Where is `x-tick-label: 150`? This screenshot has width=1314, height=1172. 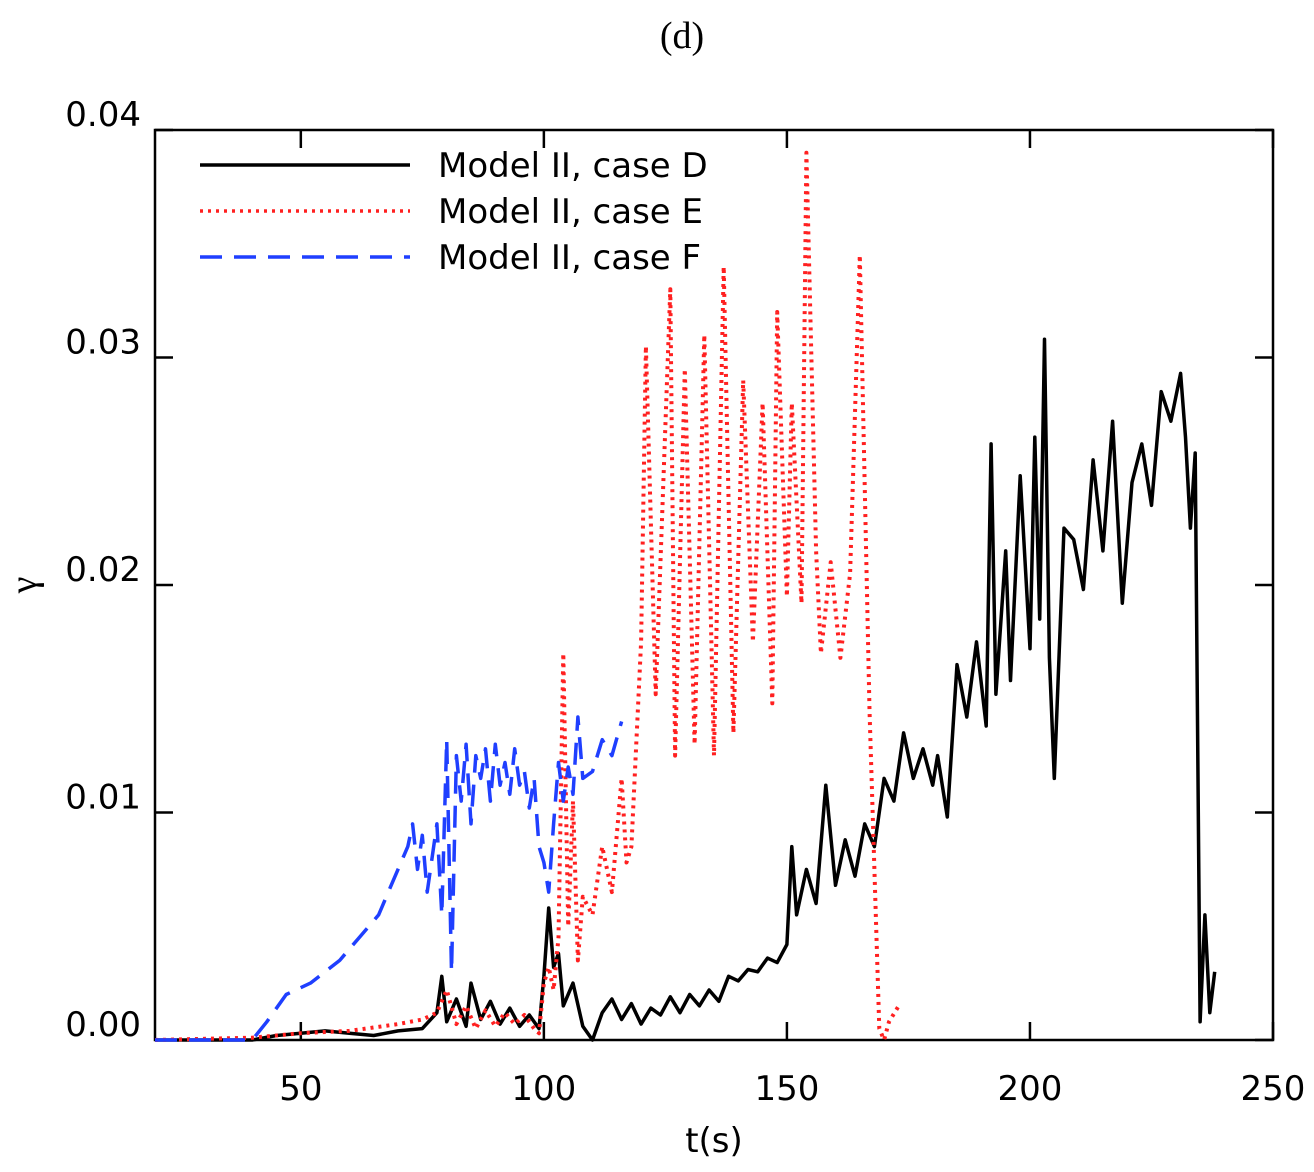
x-tick-label: 150 is located at coordinates (786, 1089).